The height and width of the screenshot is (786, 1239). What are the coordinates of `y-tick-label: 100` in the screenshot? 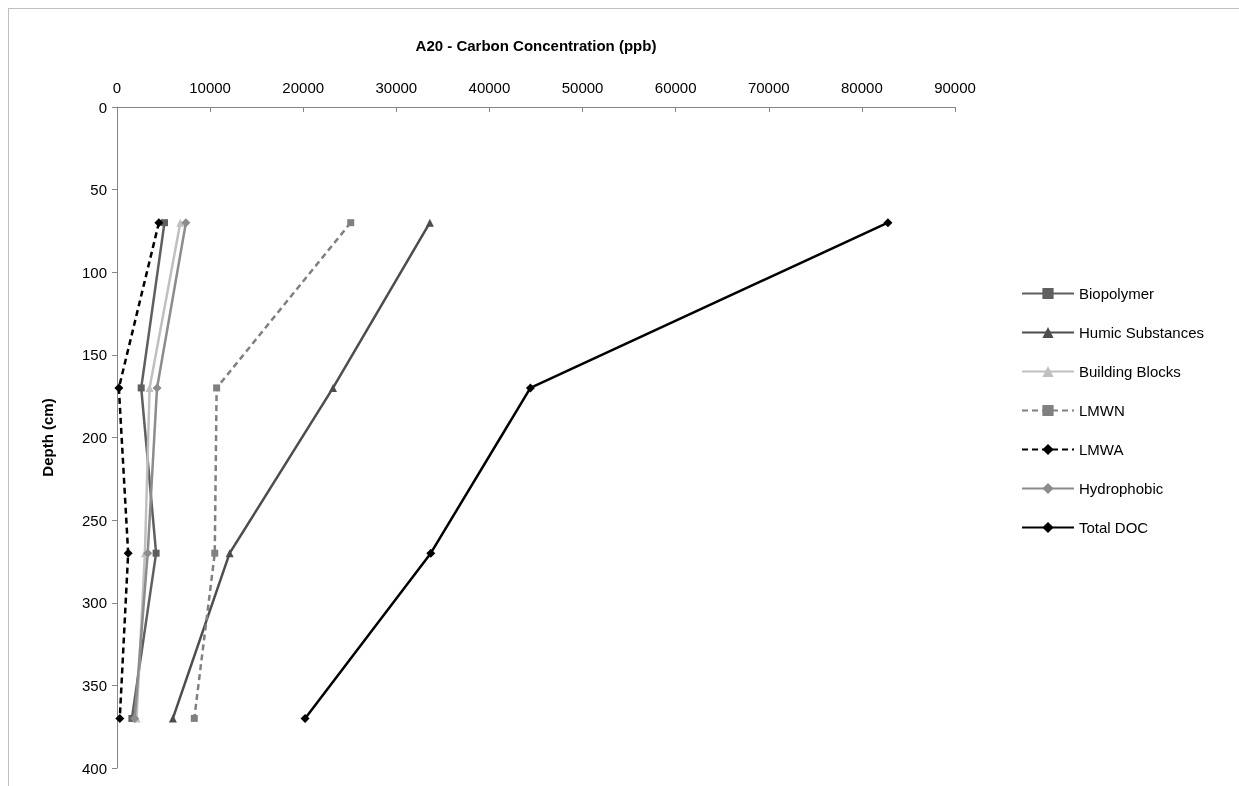 It's located at (94, 272).